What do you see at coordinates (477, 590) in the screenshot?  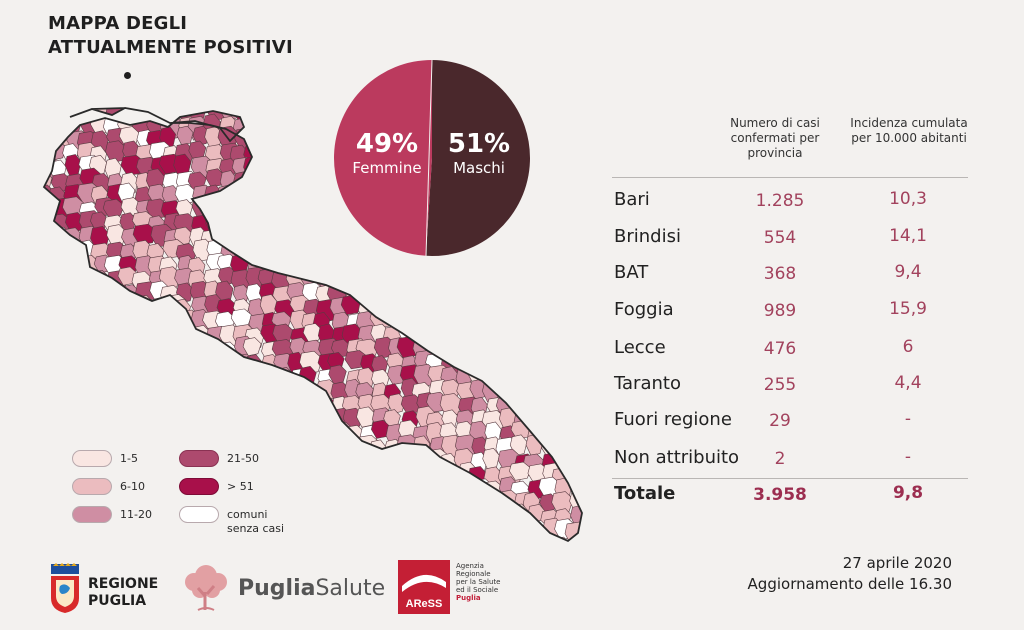 I see `aress-line: ed il Sociale` at bounding box center [477, 590].